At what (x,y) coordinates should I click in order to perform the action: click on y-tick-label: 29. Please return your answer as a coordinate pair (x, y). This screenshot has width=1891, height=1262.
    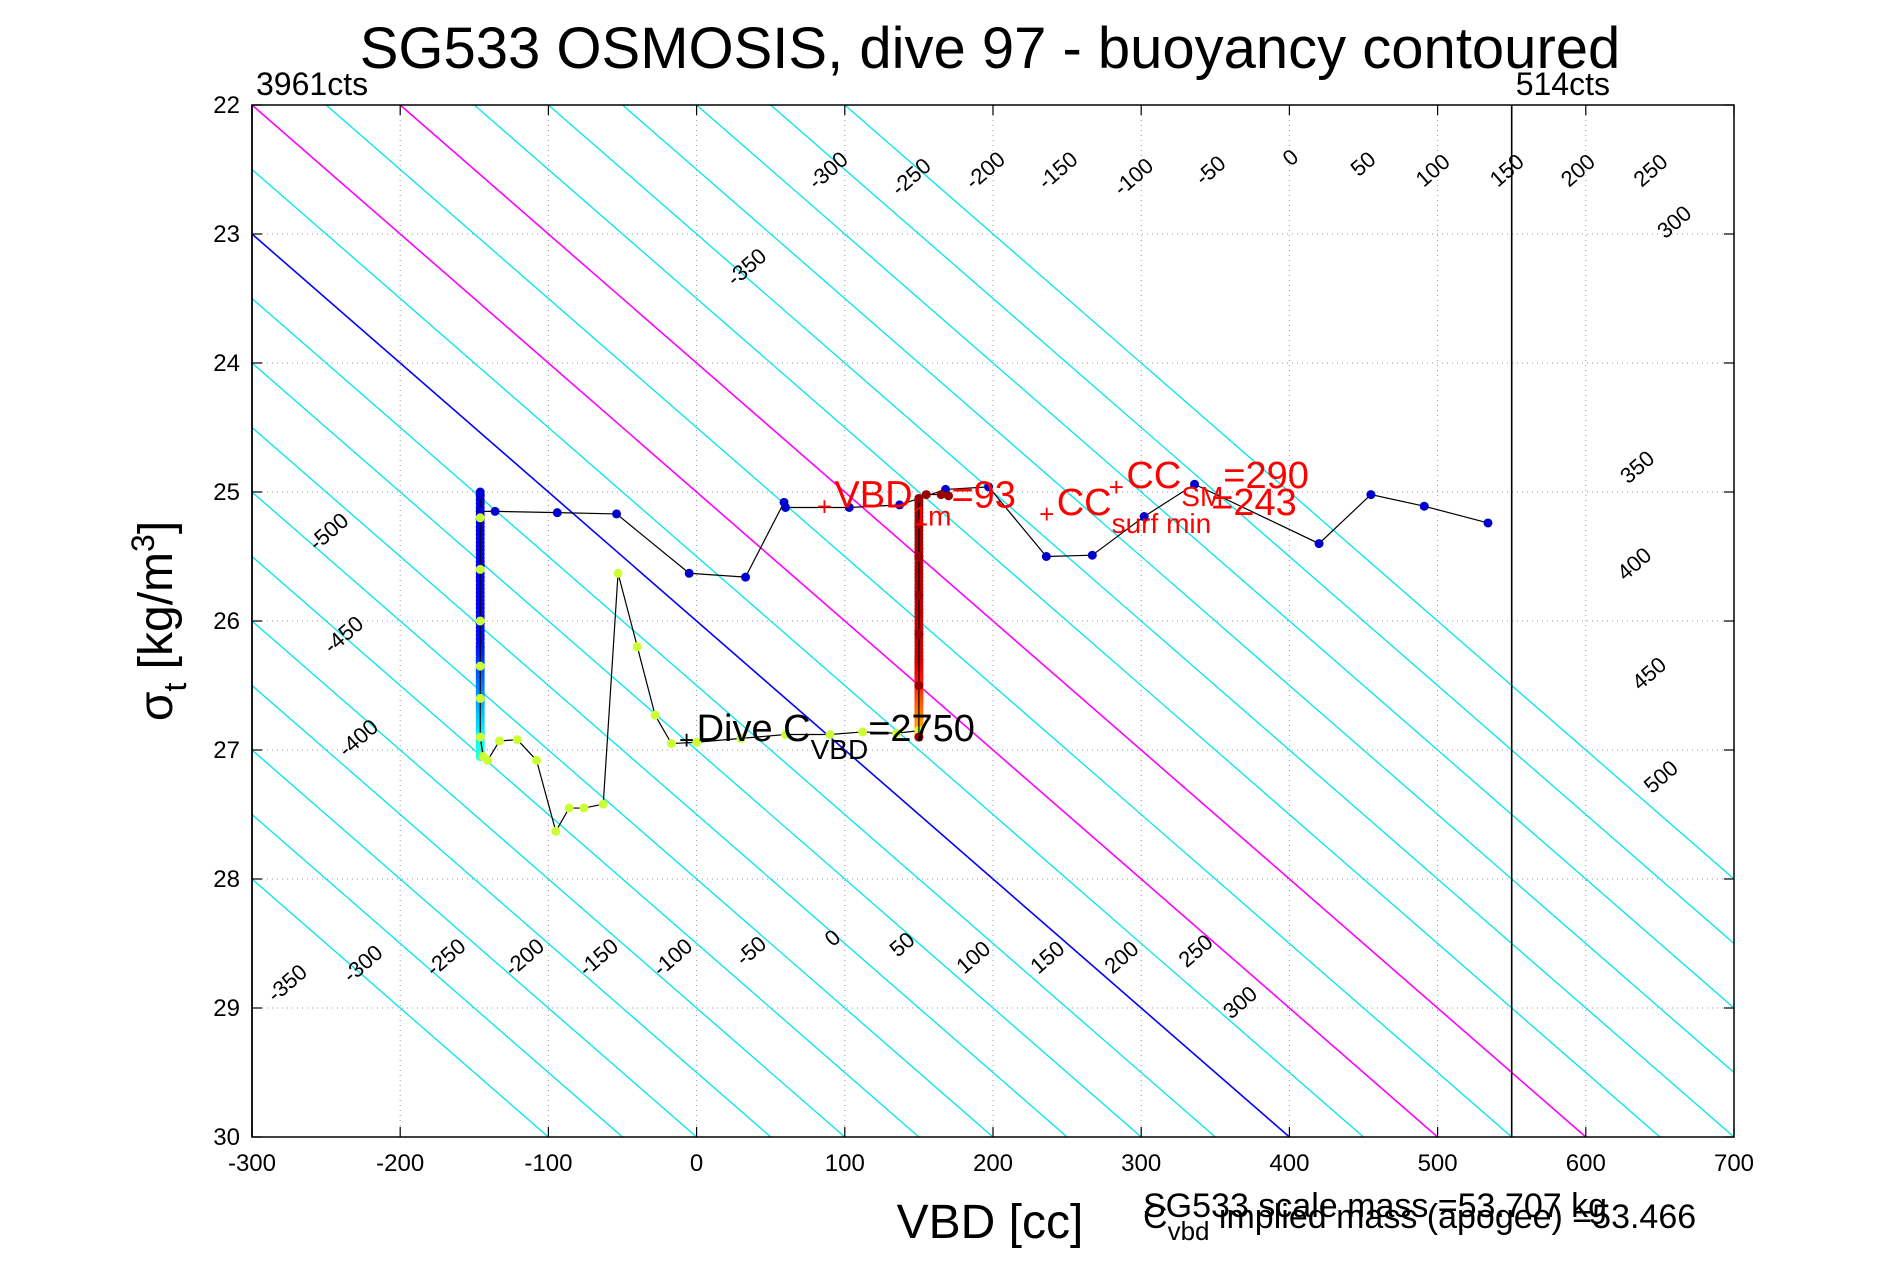
    Looking at the image, I should click on (226, 1008).